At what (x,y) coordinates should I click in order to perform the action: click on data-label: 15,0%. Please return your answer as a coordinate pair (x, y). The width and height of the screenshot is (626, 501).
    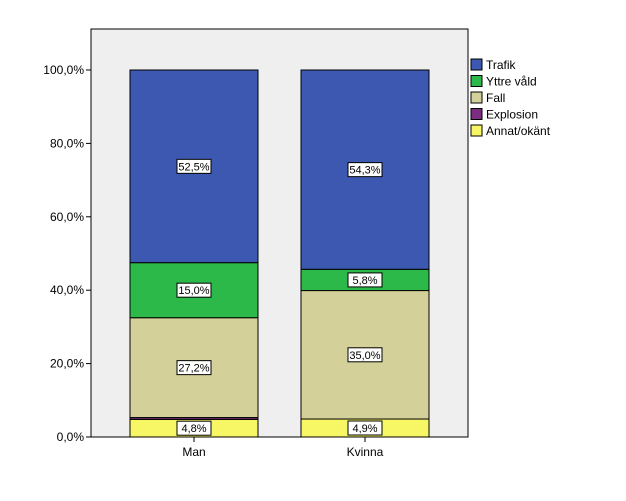
    Looking at the image, I should click on (193, 291).